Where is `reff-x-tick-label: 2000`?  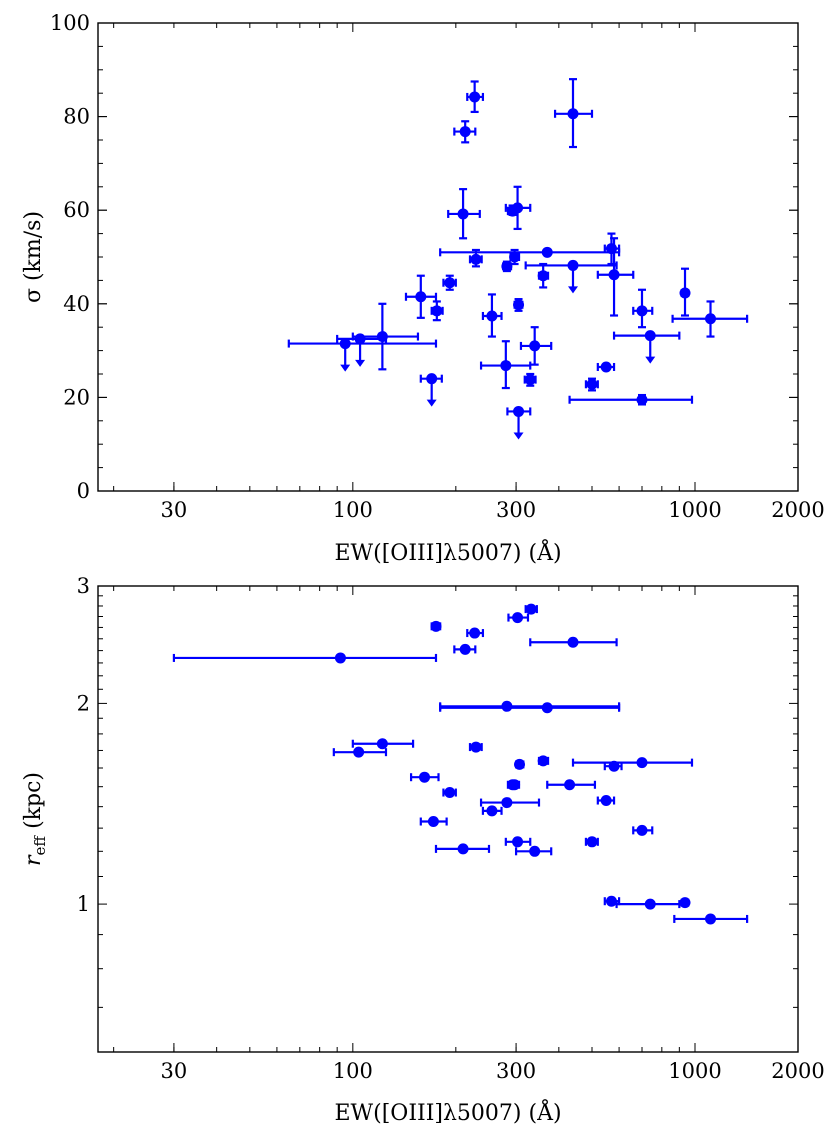
reff-x-tick-label: 2000 is located at coordinates (797, 1071).